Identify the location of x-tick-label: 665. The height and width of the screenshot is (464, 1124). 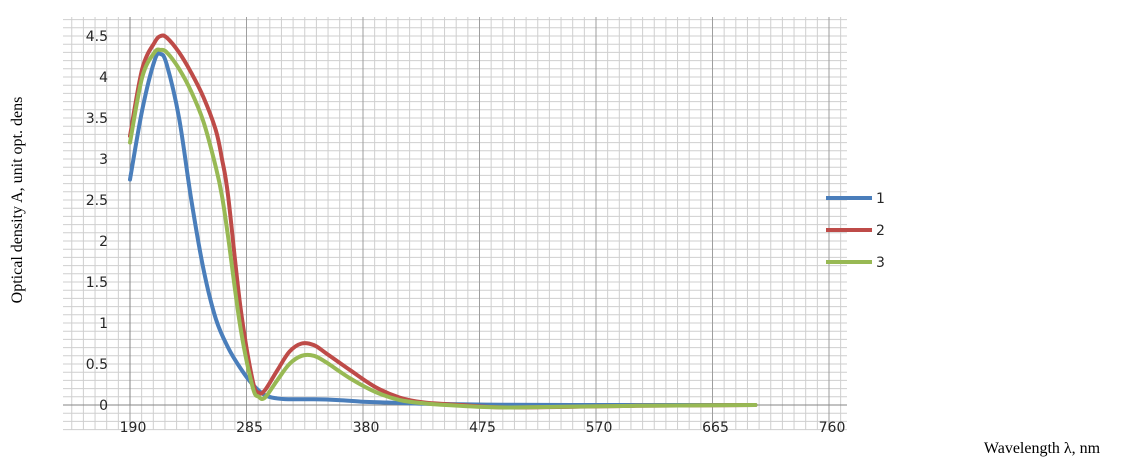
(715, 428).